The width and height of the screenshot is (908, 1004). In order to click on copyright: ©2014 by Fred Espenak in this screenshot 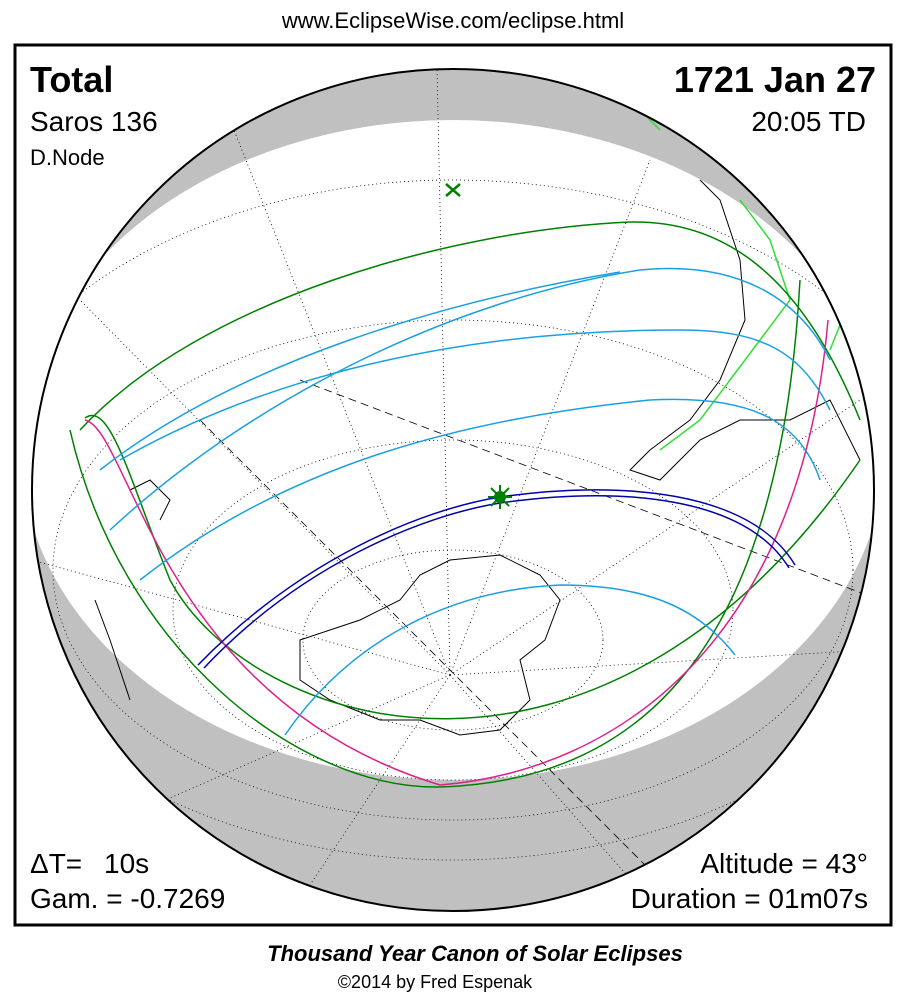, I will do `click(435, 982)`.